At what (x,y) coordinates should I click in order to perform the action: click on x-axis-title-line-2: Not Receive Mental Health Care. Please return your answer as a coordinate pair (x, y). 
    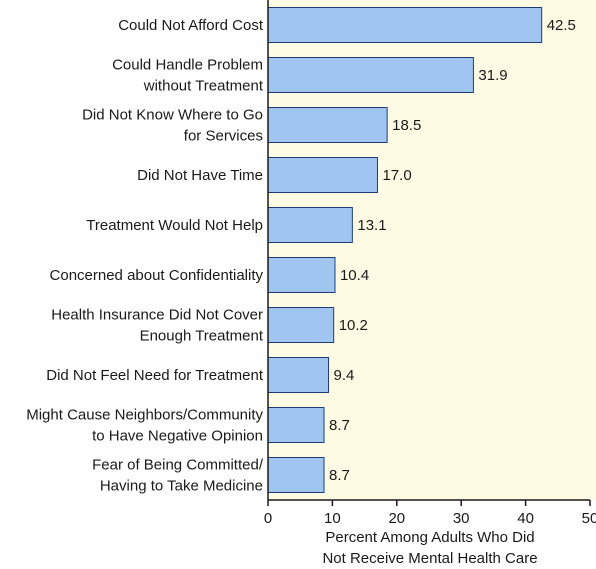
    Looking at the image, I should click on (429, 558).